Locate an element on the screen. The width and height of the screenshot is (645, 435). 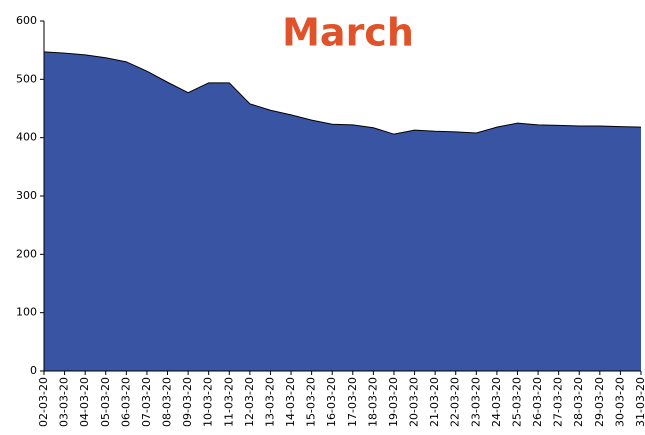
x-tick-label: 02-03-20 is located at coordinates (43, 402).